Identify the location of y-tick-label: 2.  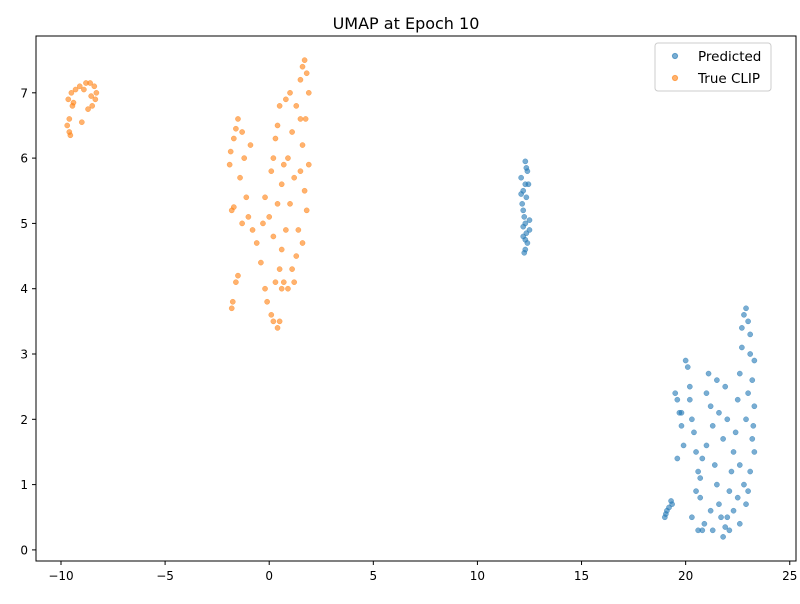
(24, 420).